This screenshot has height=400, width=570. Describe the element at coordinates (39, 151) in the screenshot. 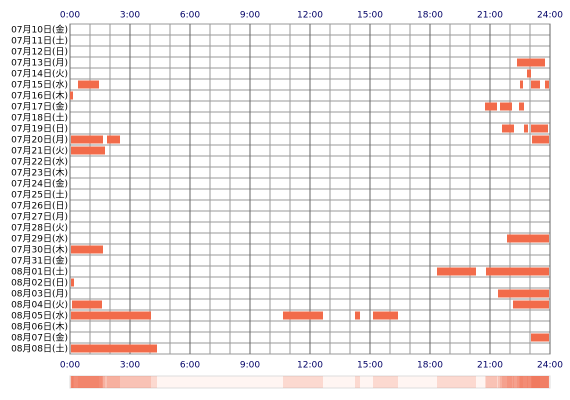

I see `day-label: 07月21日(火)` at that location.